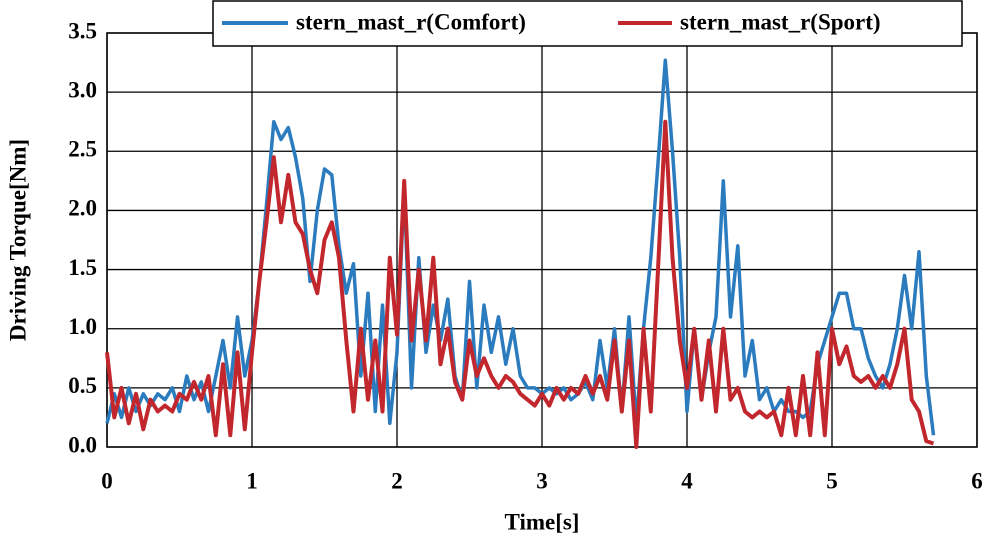 The image size is (985, 541). What do you see at coordinates (687, 480) in the screenshot?
I see `x-tick-label: 4` at bounding box center [687, 480].